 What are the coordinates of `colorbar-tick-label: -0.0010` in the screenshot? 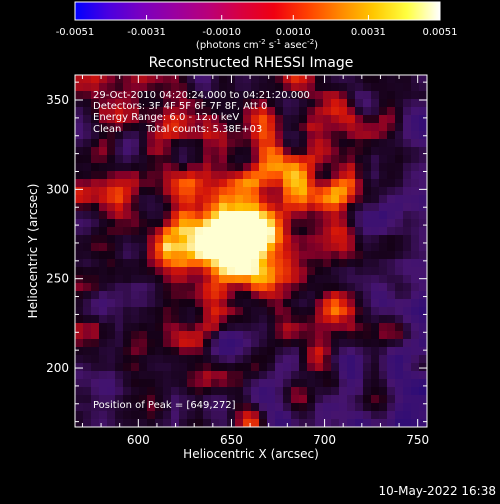 It's located at (221, 32).